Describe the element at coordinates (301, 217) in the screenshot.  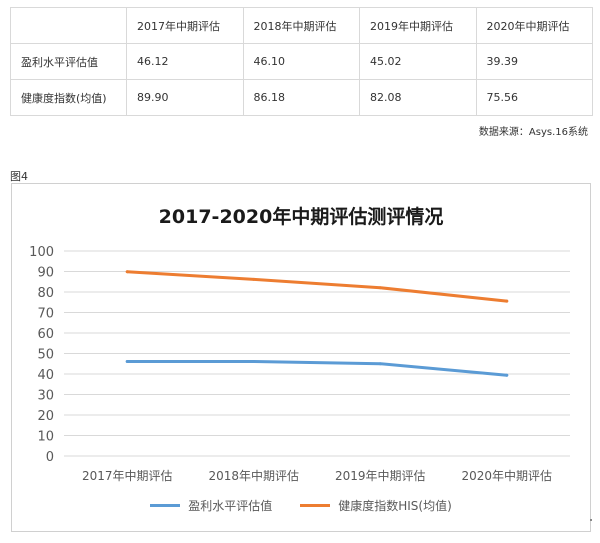
I see `chart-title: 2017-2020年中期评估测评情况` at that location.